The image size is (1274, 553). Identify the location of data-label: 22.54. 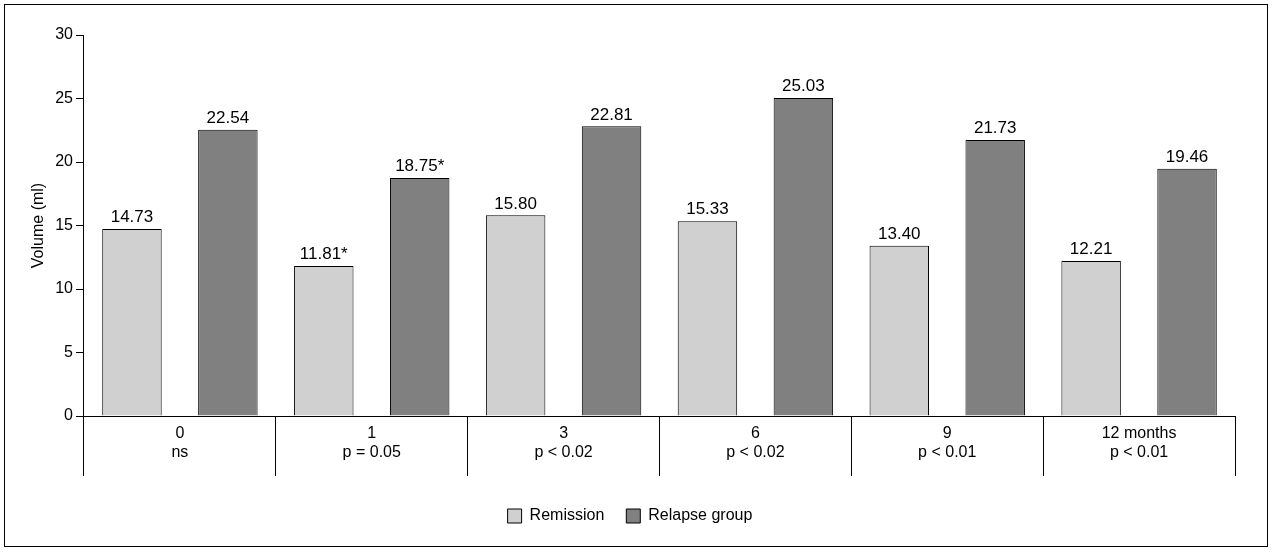
(228, 117).